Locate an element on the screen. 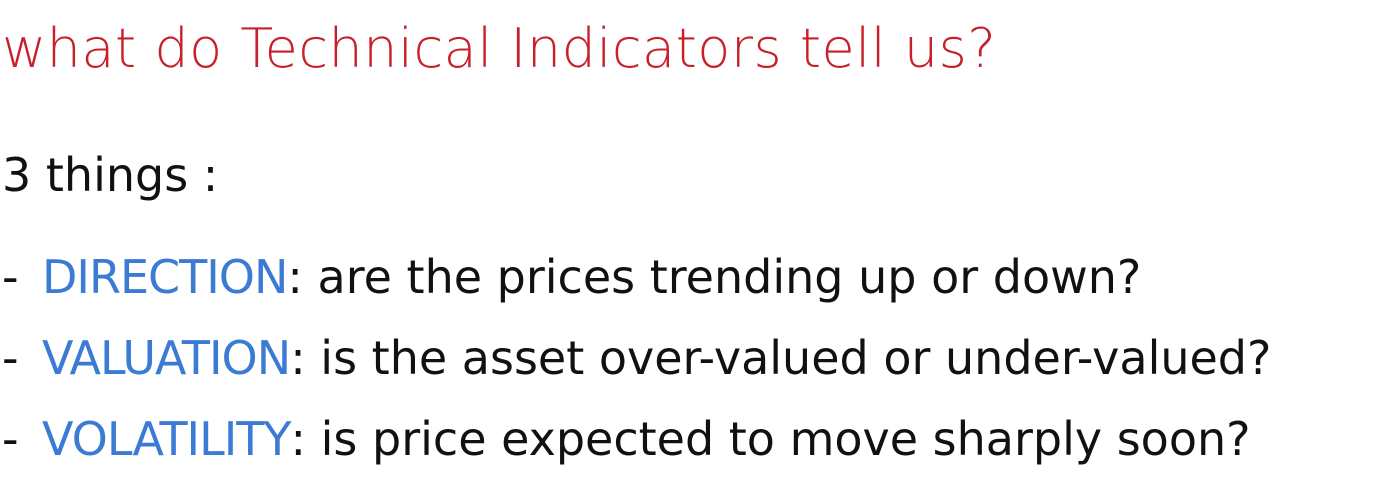 The width and height of the screenshot is (1400, 490). intro-text: 3 things : is located at coordinates (110, 175).